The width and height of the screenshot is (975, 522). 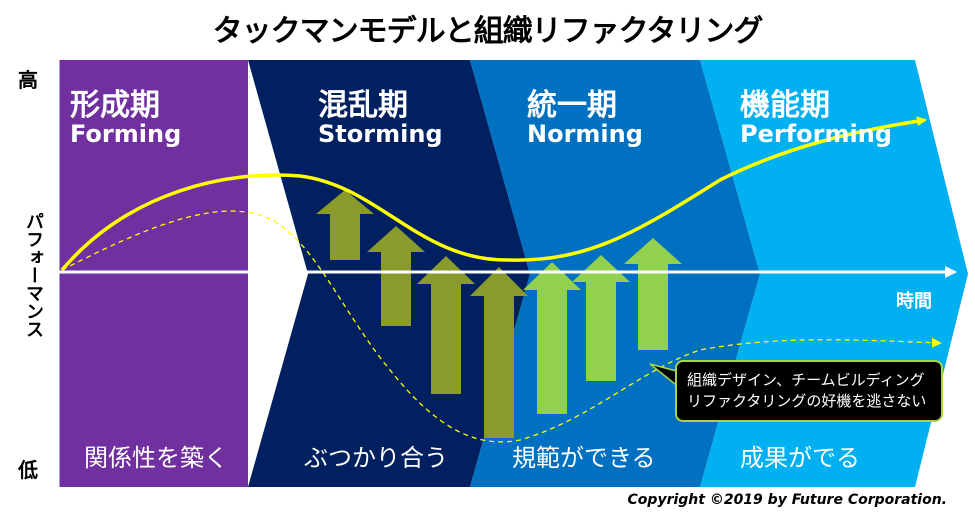 What do you see at coordinates (28, 80) in the screenshot?
I see `y-axis-high-label: 高` at bounding box center [28, 80].